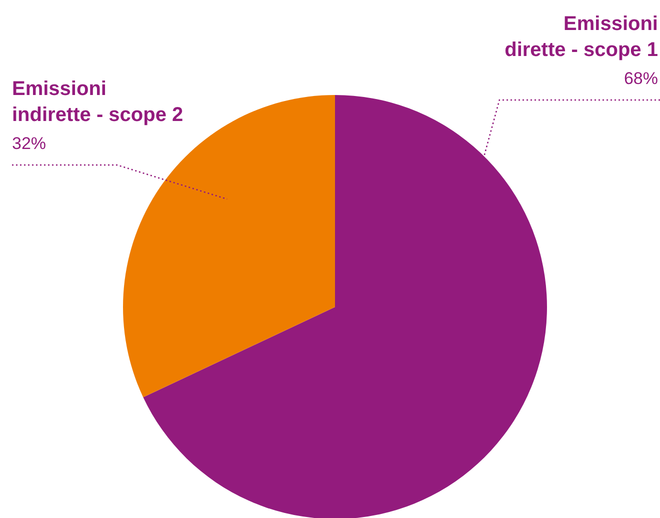 Image resolution: width=660 pixels, height=518 pixels. Describe the element at coordinates (641, 78) in the screenshot. I see `data-label: 68%` at that location.